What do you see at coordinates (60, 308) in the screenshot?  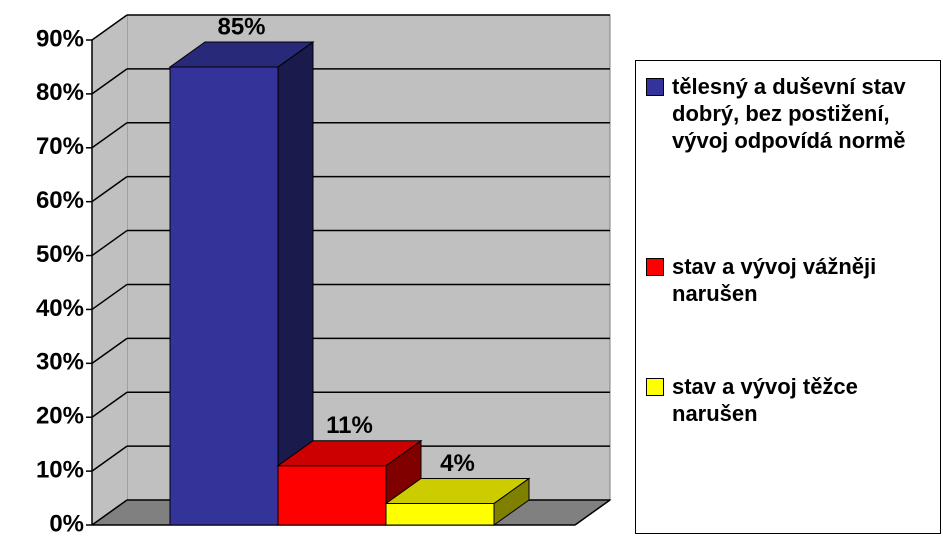 I see `y-tick-label: 40%` at bounding box center [60, 308].